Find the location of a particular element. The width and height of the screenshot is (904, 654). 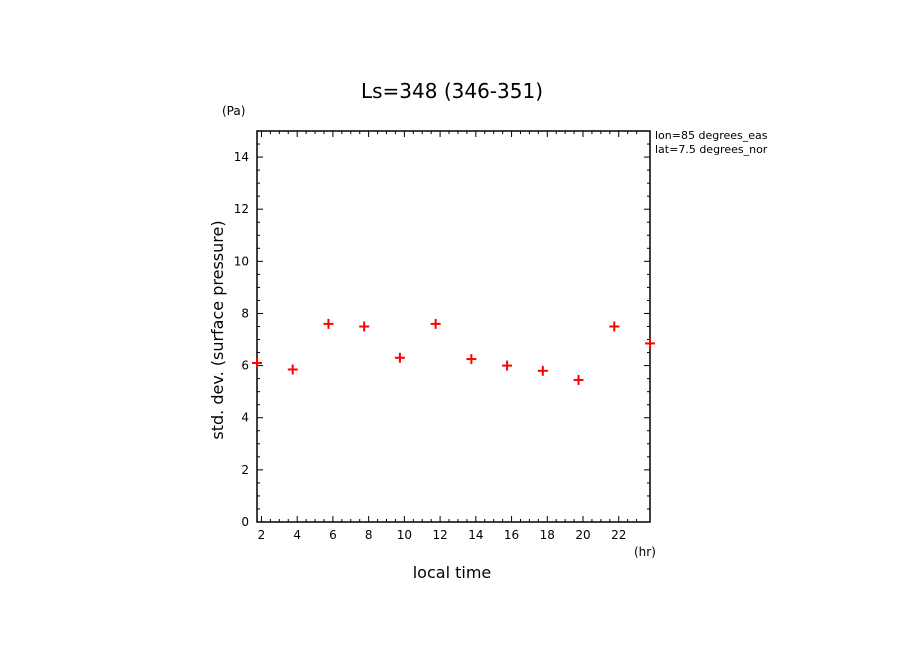

x-tick-label: 14 is located at coordinates (475, 535).